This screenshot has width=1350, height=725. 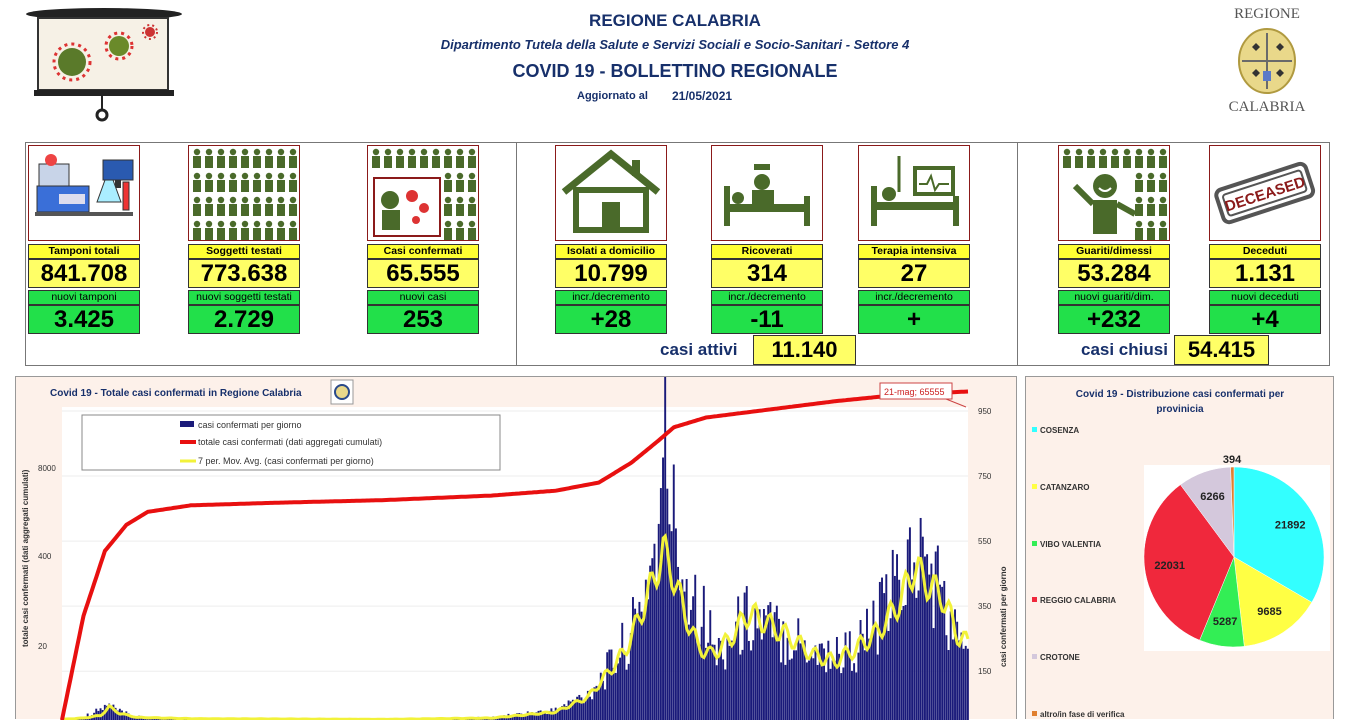 What do you see at coordinates (1290, 526) in the screenshot?
I see `pie-data-label: 21892` at bounding box center [1290, 526].